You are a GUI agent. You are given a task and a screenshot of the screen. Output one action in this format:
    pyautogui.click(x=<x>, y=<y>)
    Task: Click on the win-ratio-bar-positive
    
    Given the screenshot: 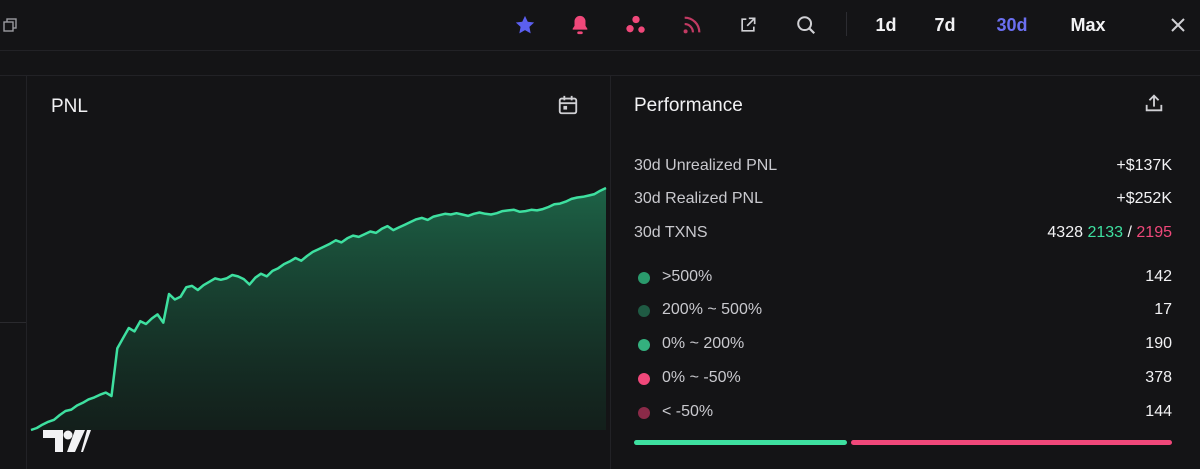 What is the action you would take?
    pyautogui.click(x=740, y=442)
    